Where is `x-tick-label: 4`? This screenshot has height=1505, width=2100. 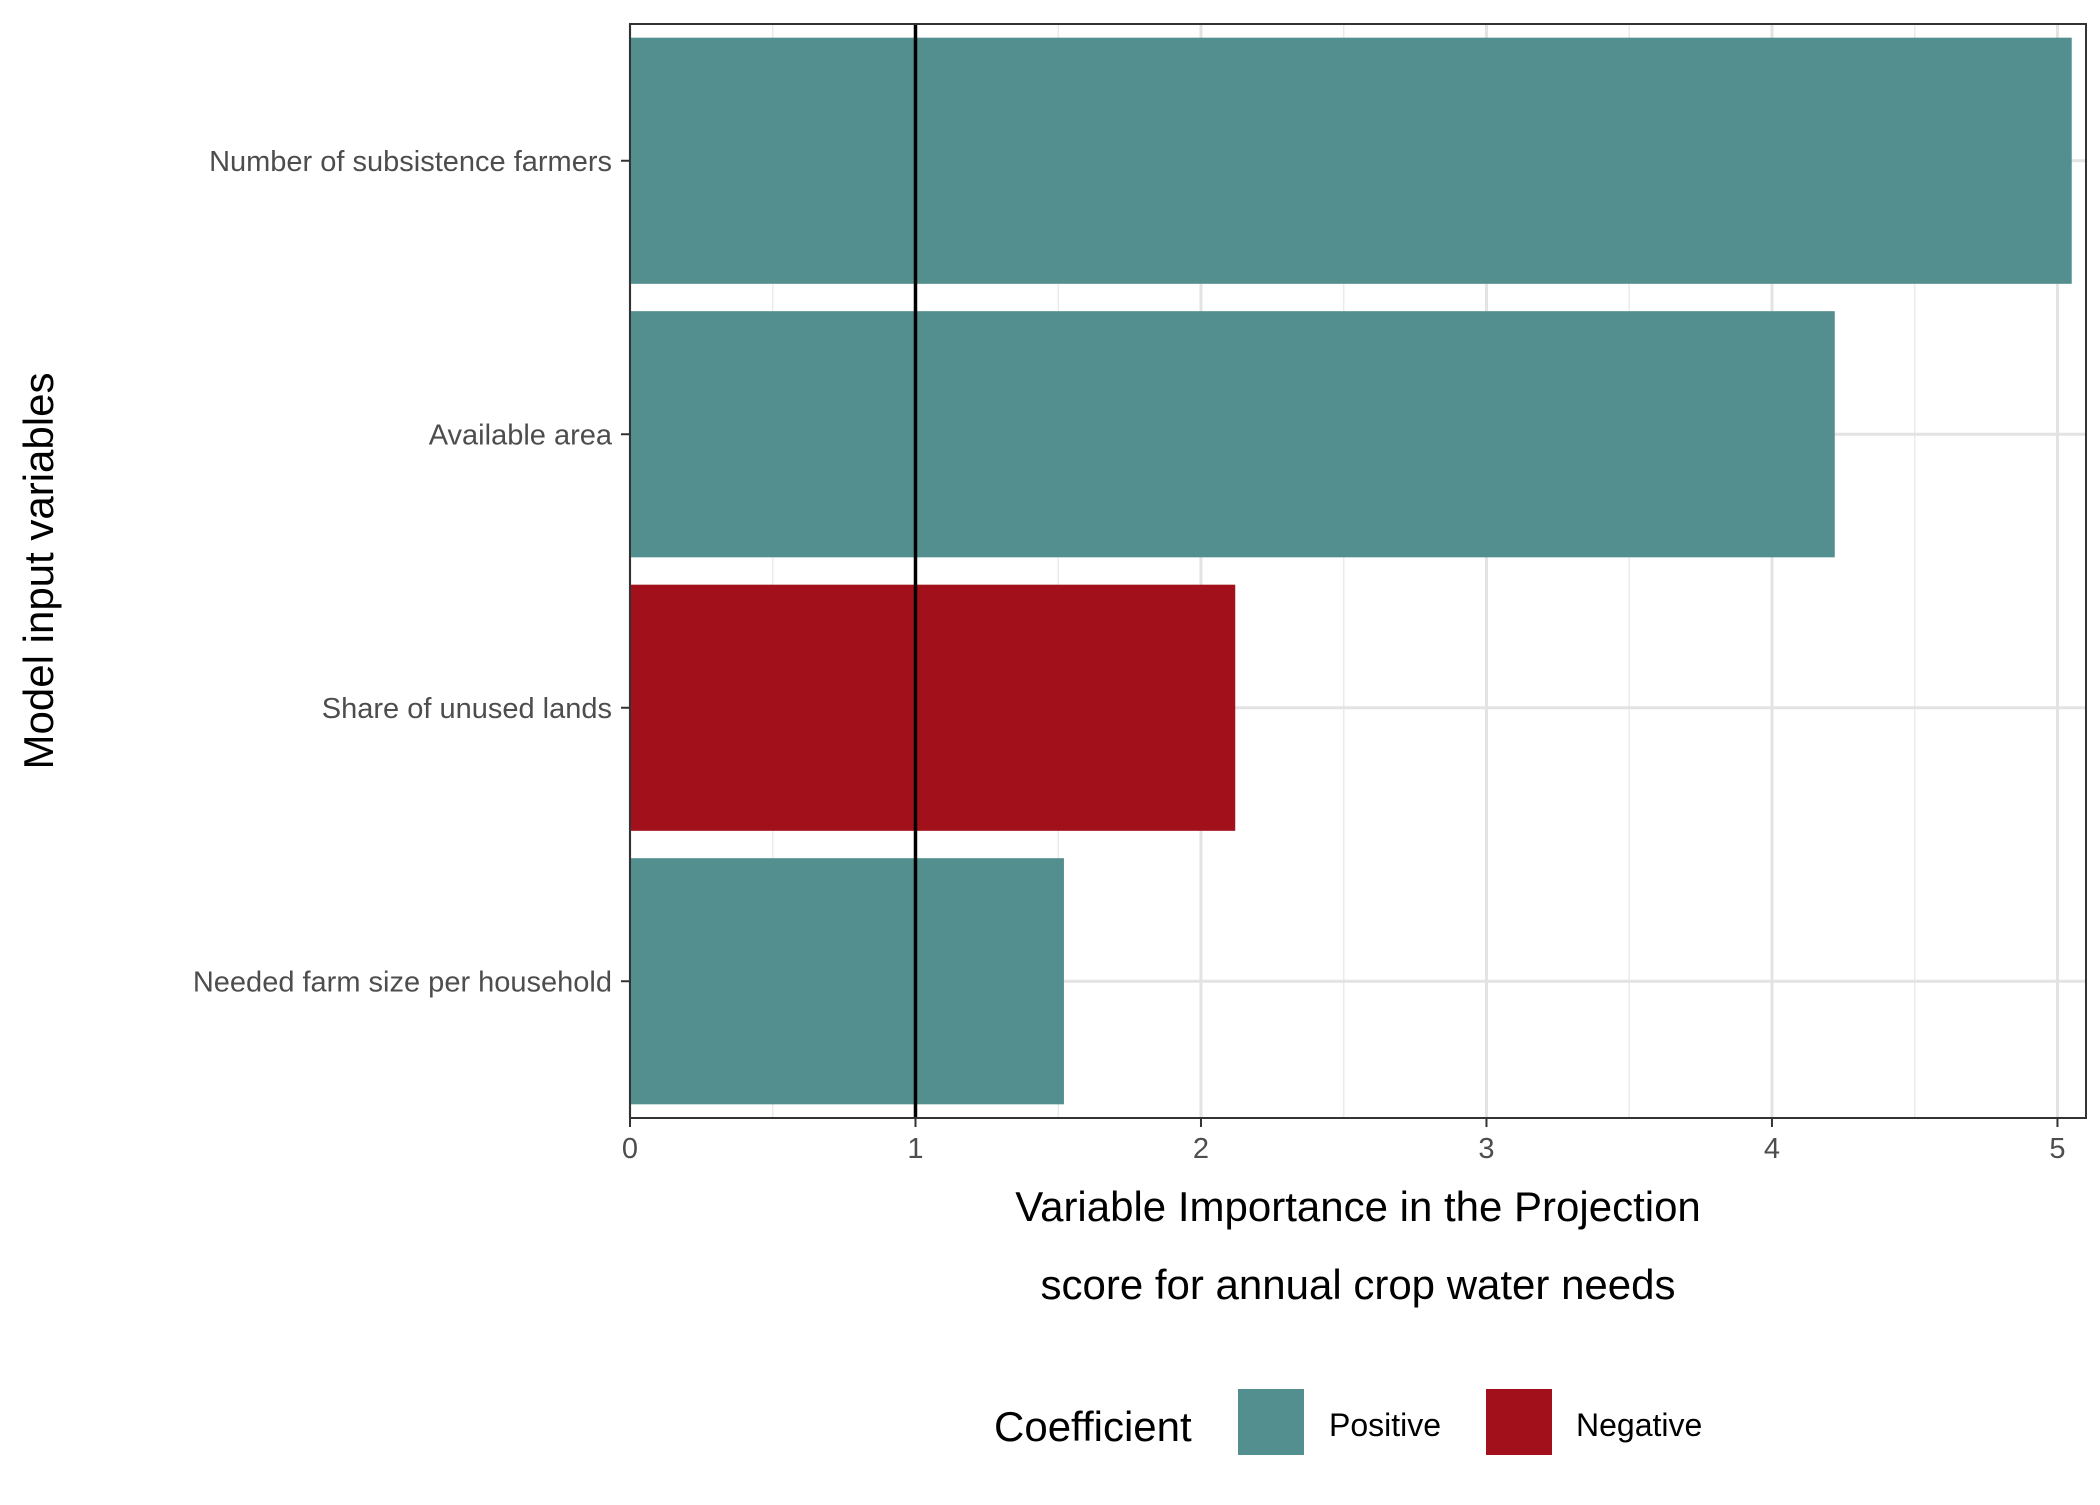 x-tick-label: 4 is located at coordinates (1772, 1149).